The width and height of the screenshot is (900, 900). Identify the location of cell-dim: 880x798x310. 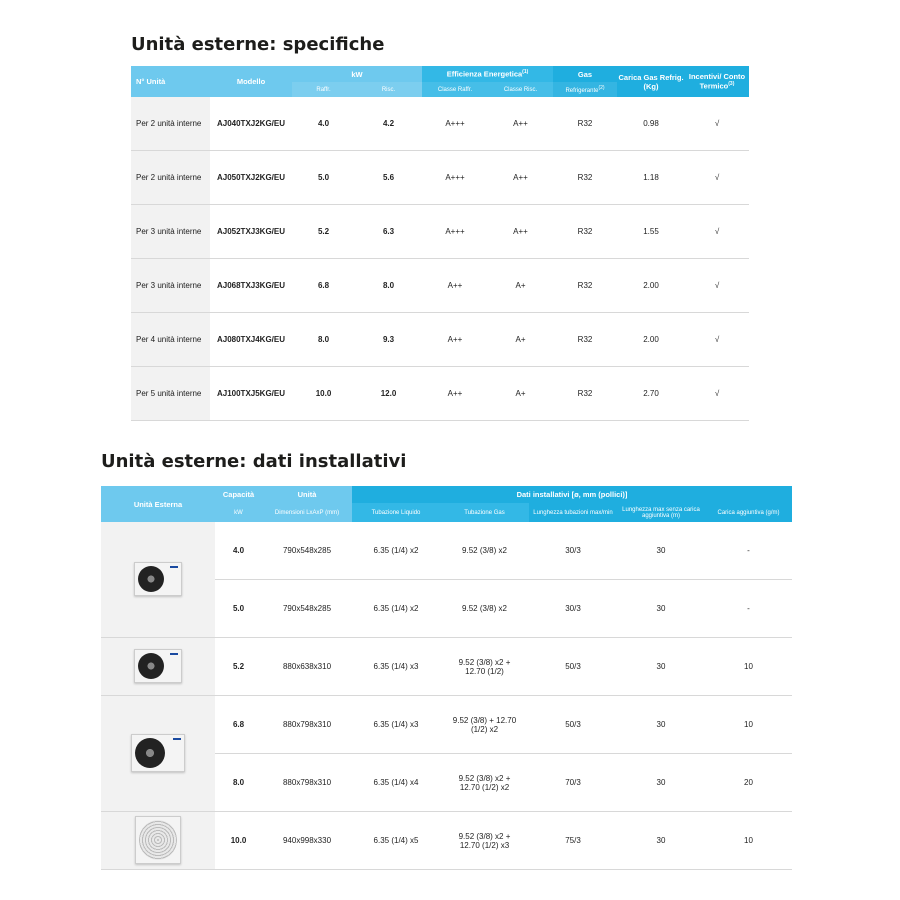
(307, 724).